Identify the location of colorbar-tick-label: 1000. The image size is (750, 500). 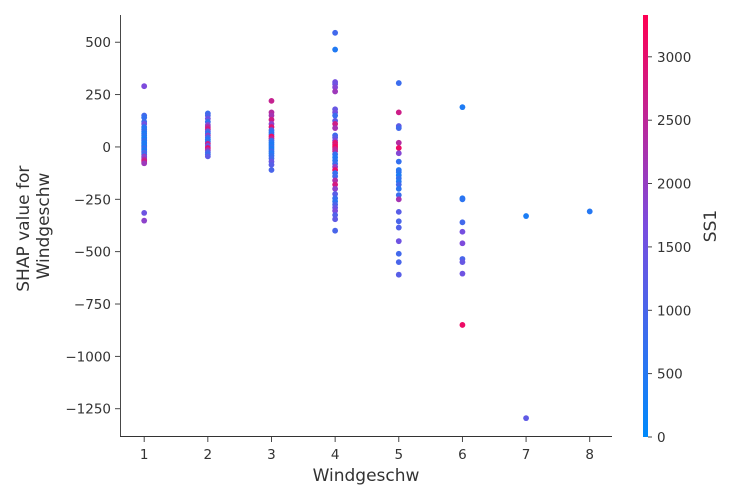
(674, 311).